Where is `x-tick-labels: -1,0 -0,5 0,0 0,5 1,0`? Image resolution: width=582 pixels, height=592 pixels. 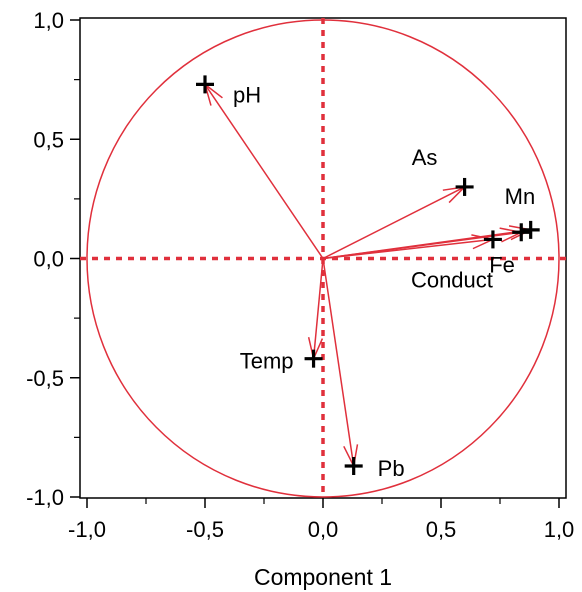
x-tick-labels: -1,0 -0,5 0,0 0,5 1,0 is located at coordinates (321, 529).